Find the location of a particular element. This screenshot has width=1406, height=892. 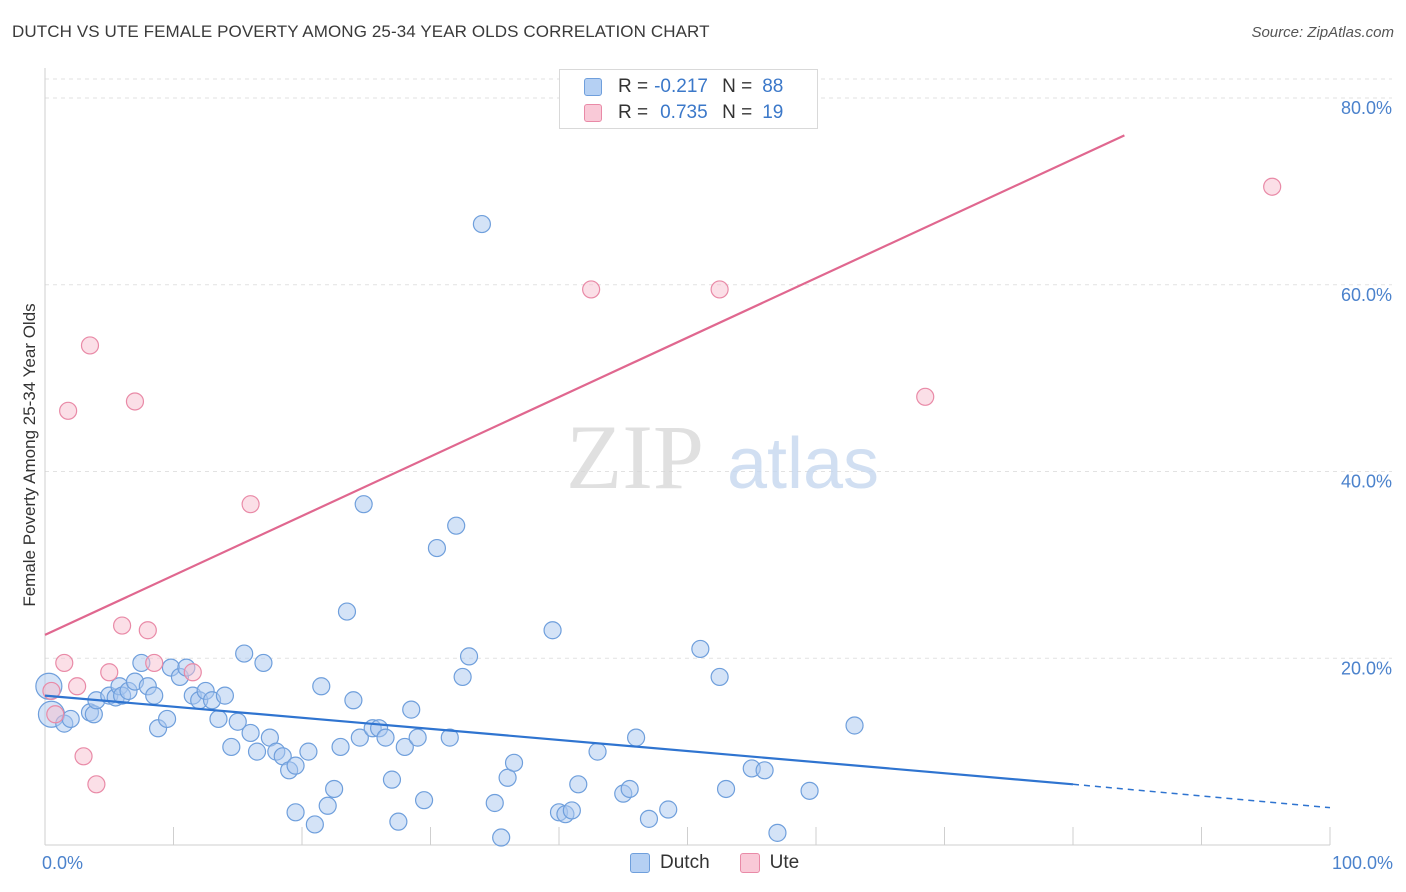

dutch-trend-line is located at coordinates (559, 740).